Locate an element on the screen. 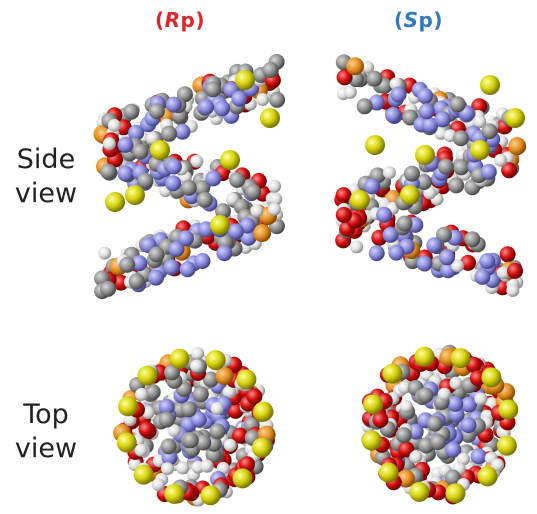 Image resolution: width=537 pixels, height=514 pixels. sp-top-view-model is located at coordinates (440, 424).